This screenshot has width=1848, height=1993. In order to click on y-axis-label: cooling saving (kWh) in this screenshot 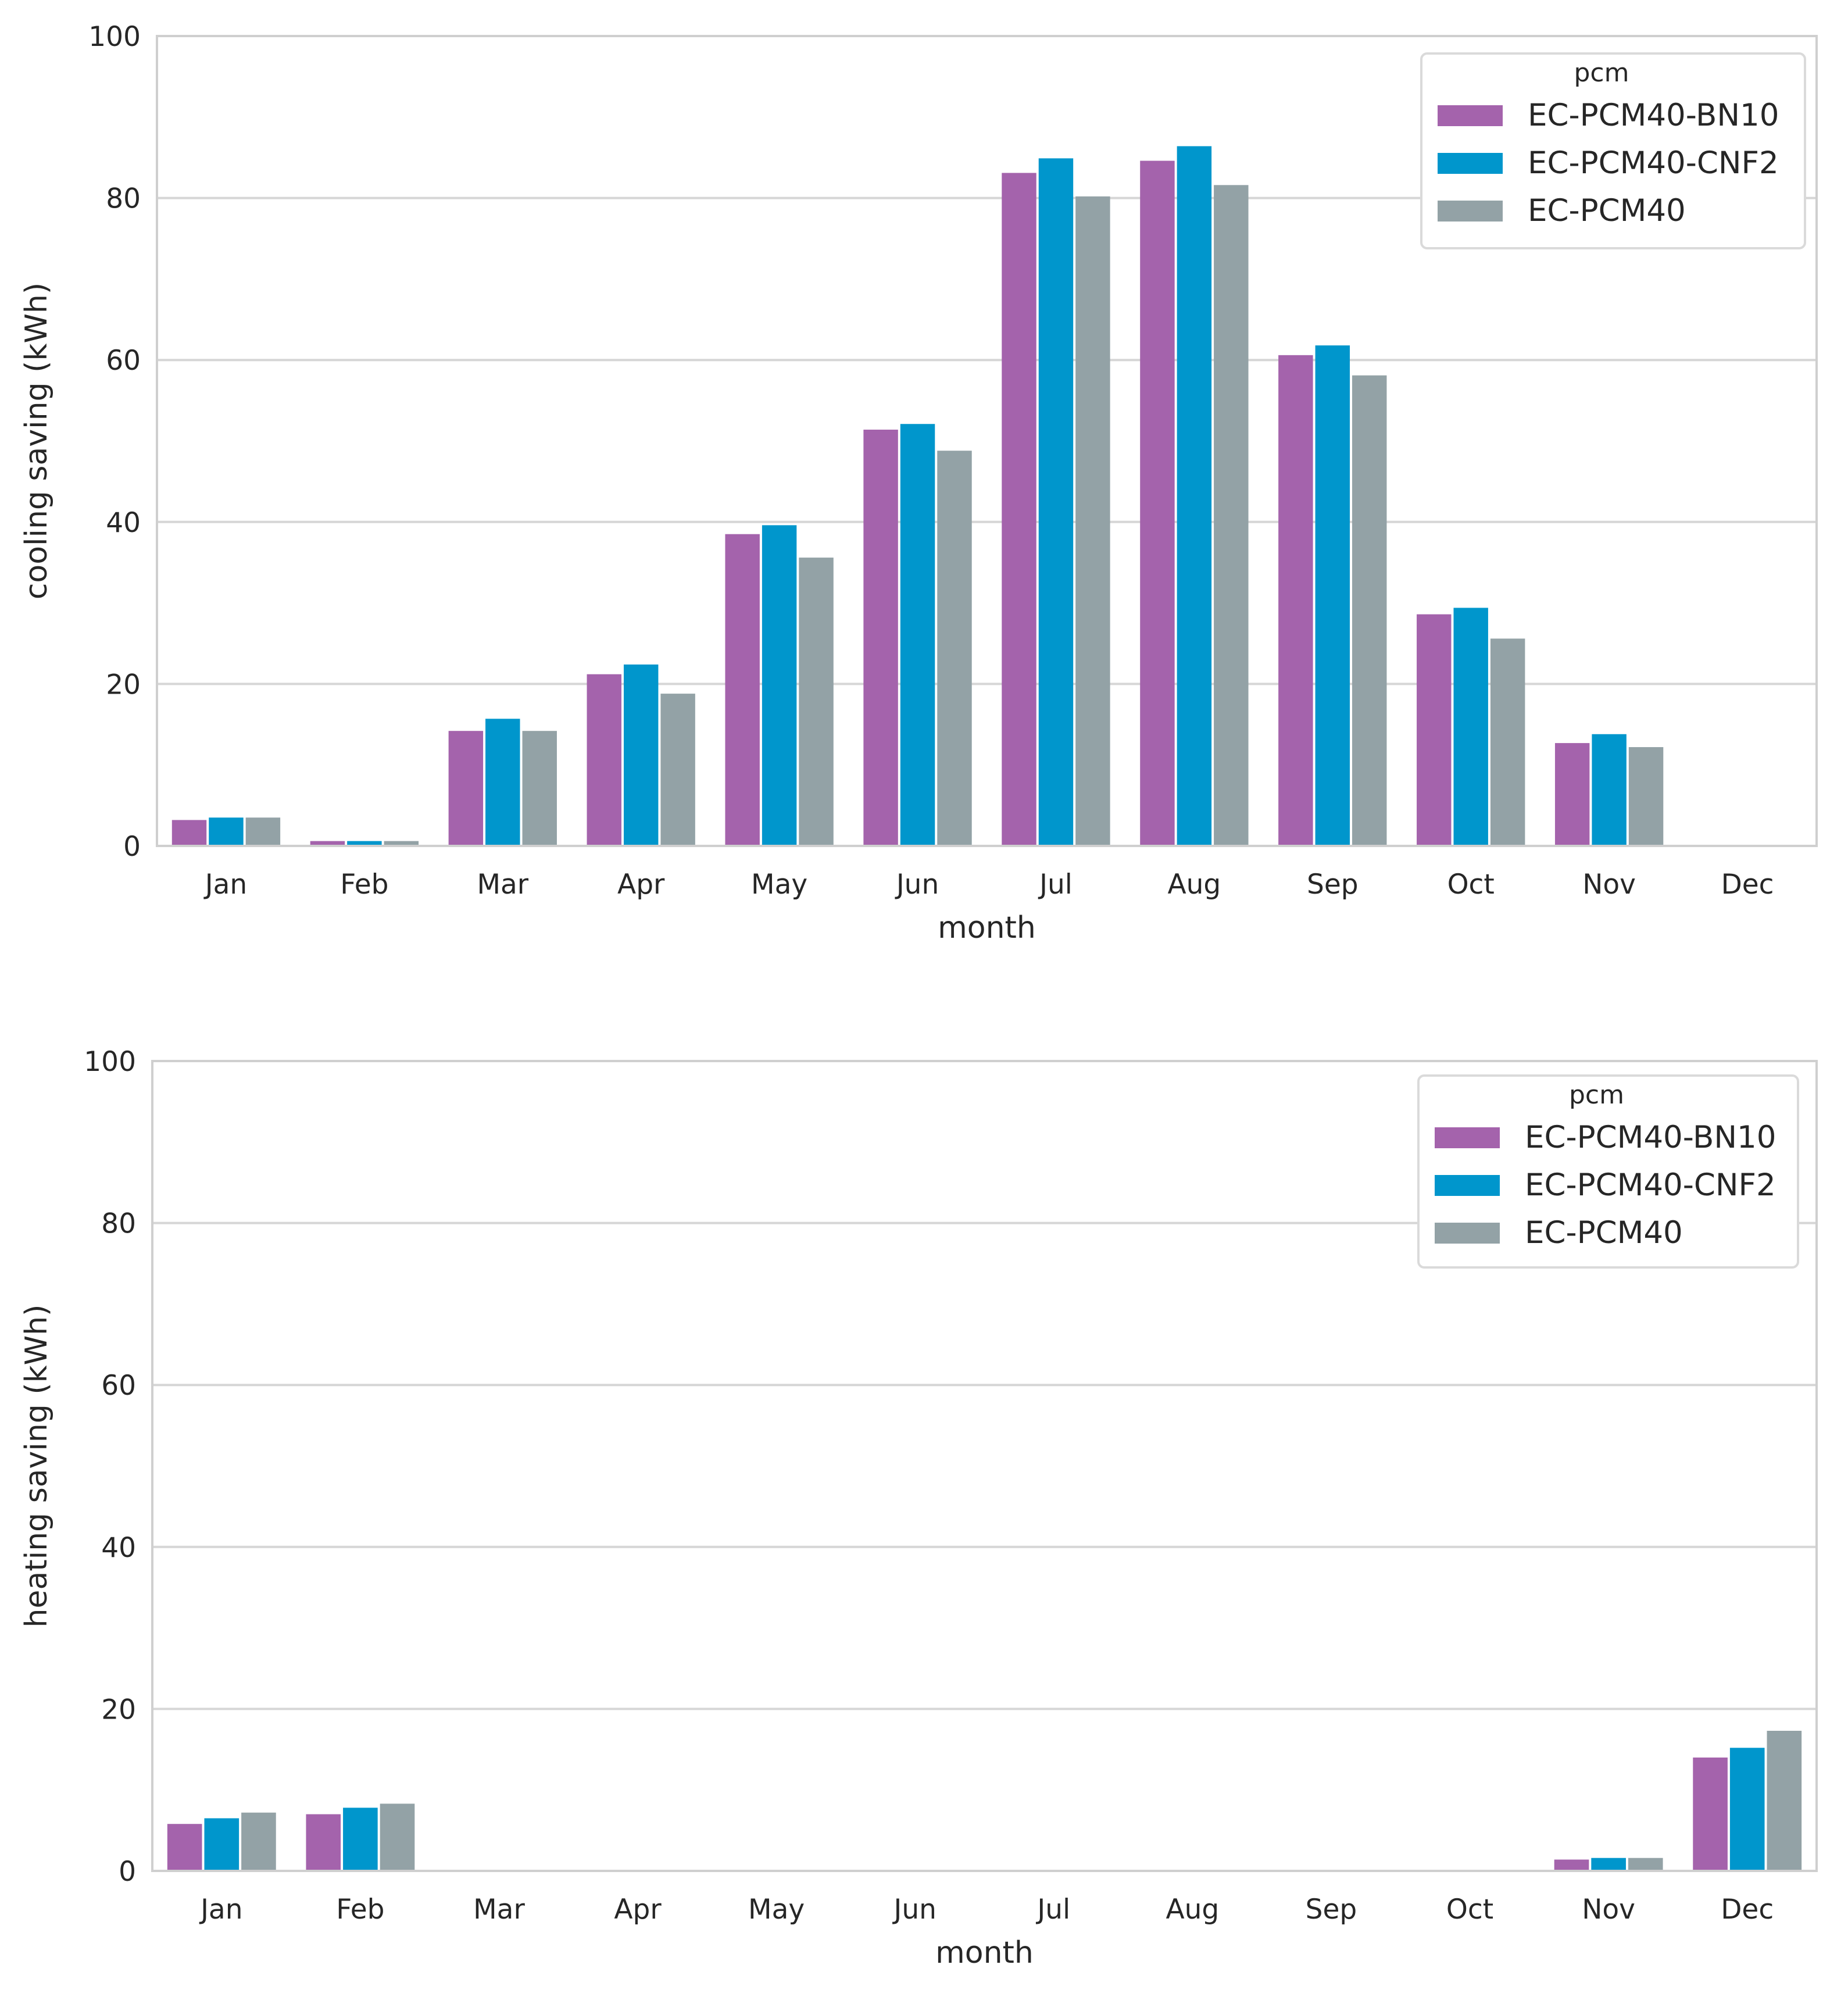, I will do `click(37, 441)`.